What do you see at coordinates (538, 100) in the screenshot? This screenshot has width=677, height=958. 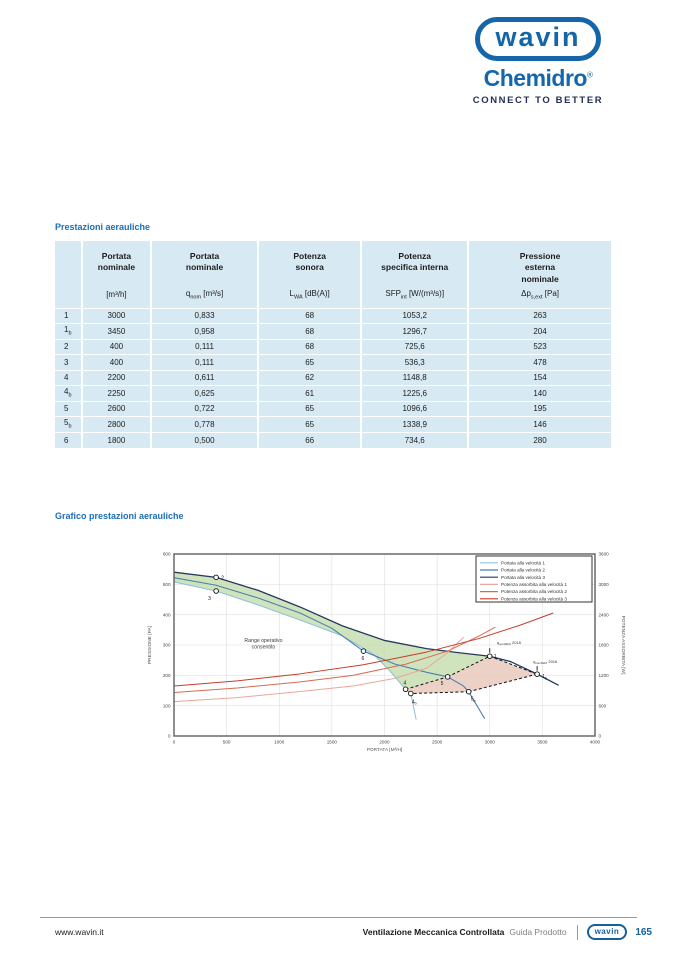 I see `brand-tagline: CONNECT TO BETTER` at bounding box center [538, 100].